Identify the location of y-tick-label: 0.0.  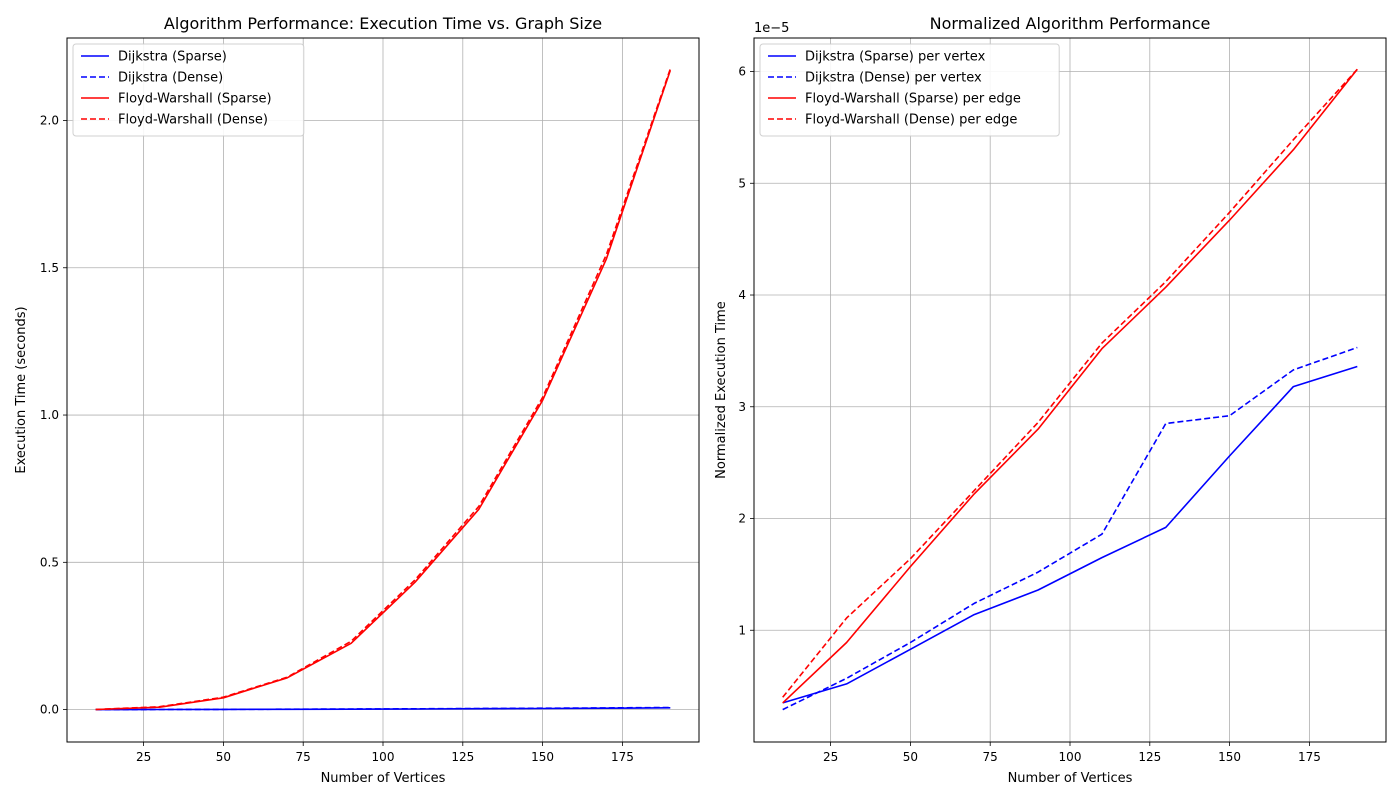
(49, 710).